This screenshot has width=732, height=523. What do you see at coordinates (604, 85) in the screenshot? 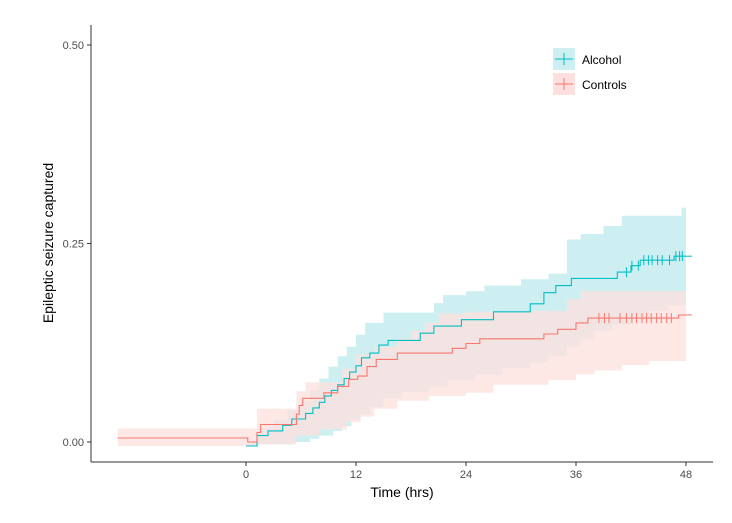
I see `legend-label-controls: Controls` at bounding box center [604, 85].